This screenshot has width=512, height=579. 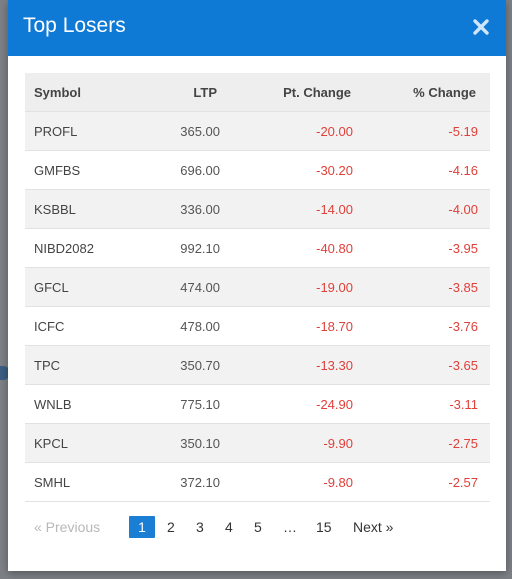 What do you see at coordinates (57, 170) in the screenshot?
I see `symbol-cell: GMFBS` at bounding box center [57, 170].